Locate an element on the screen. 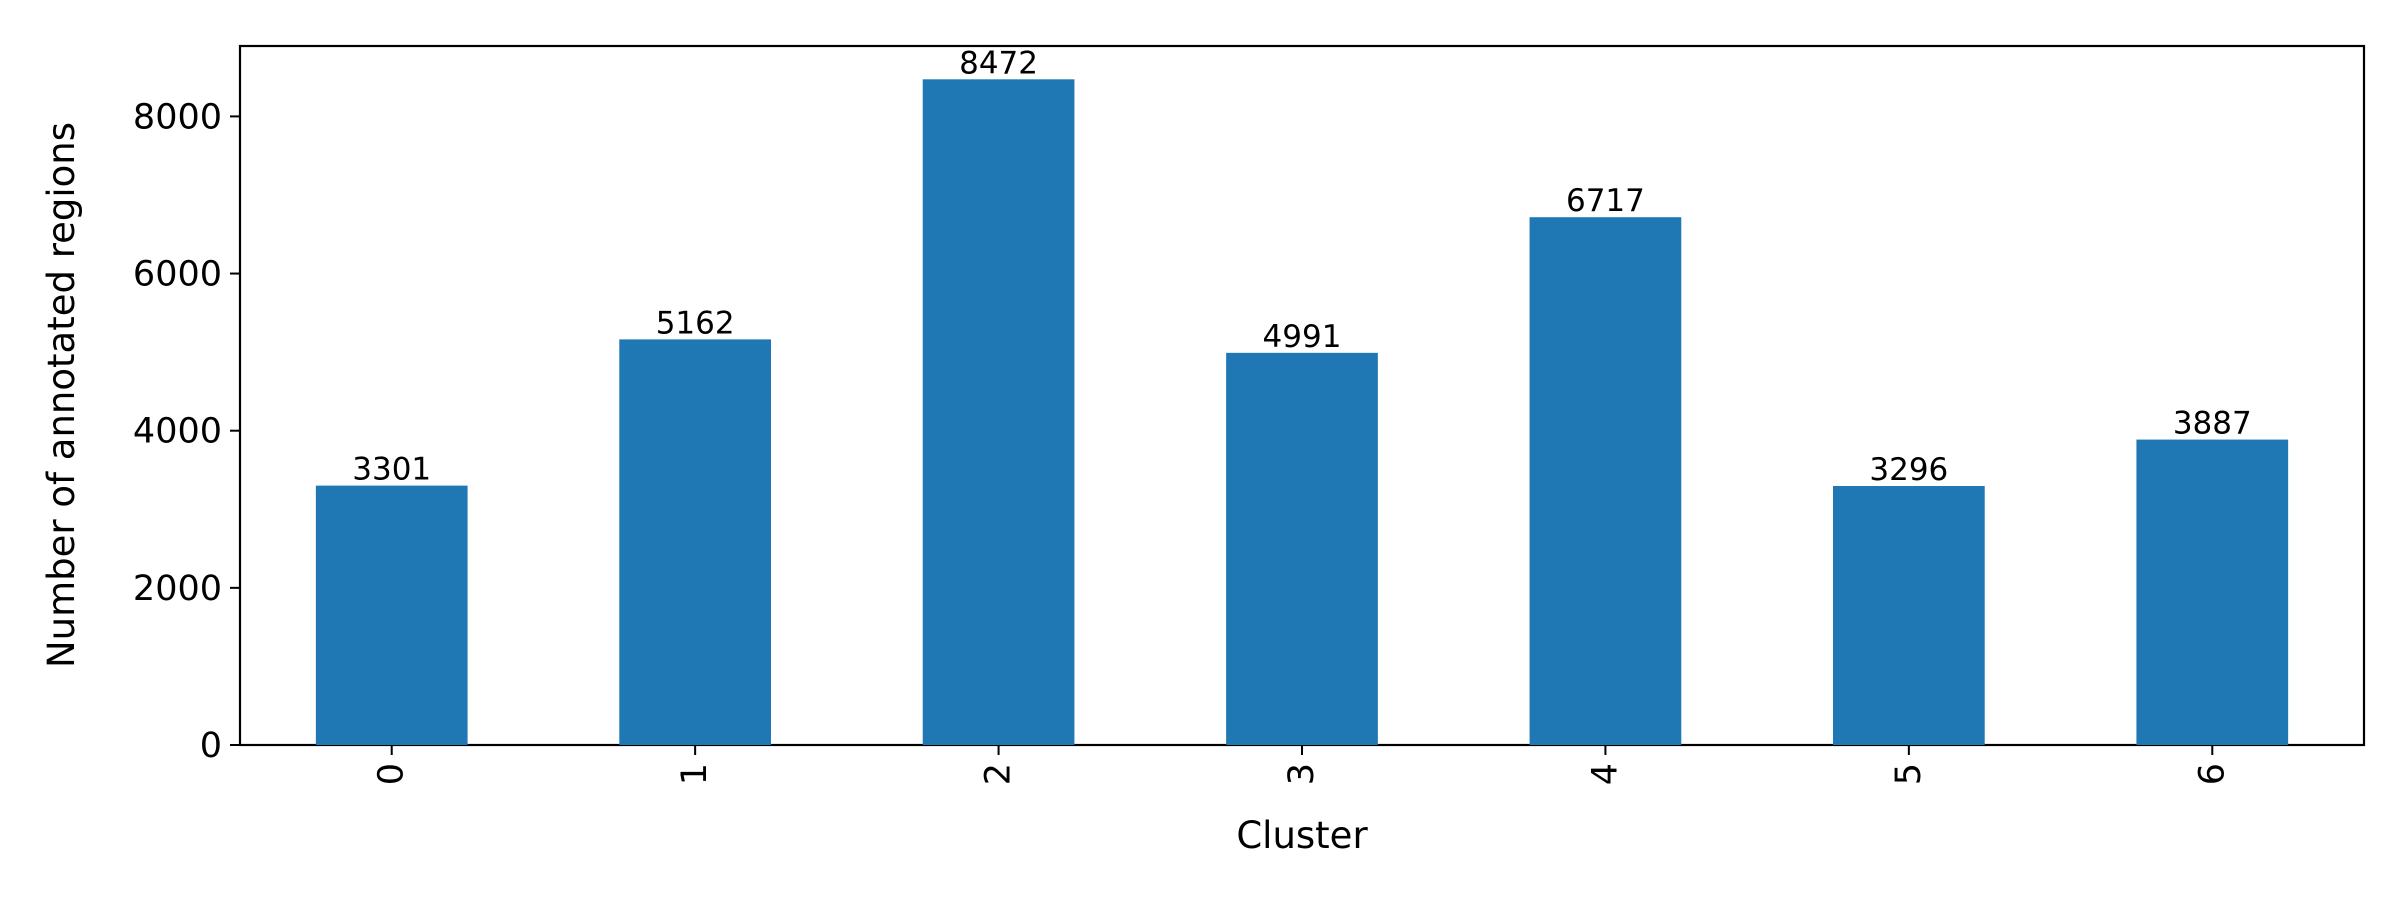 This screenshot has height=900, width=2400. data-label: 4991 is located at coordinates (1302, 337).